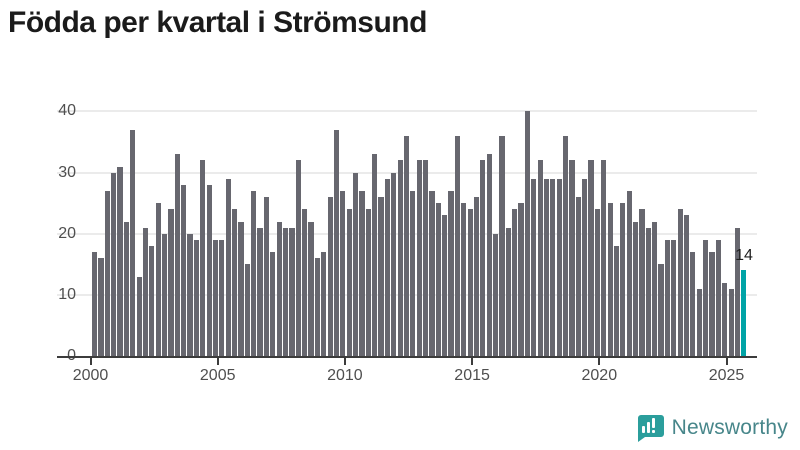 The width and height of the screenshot is (800, 450). What do you see at coordinates (217, 375) in the screenshot?
I see `x-axis-tick-label: 2005` at bounding box center [217, 375].